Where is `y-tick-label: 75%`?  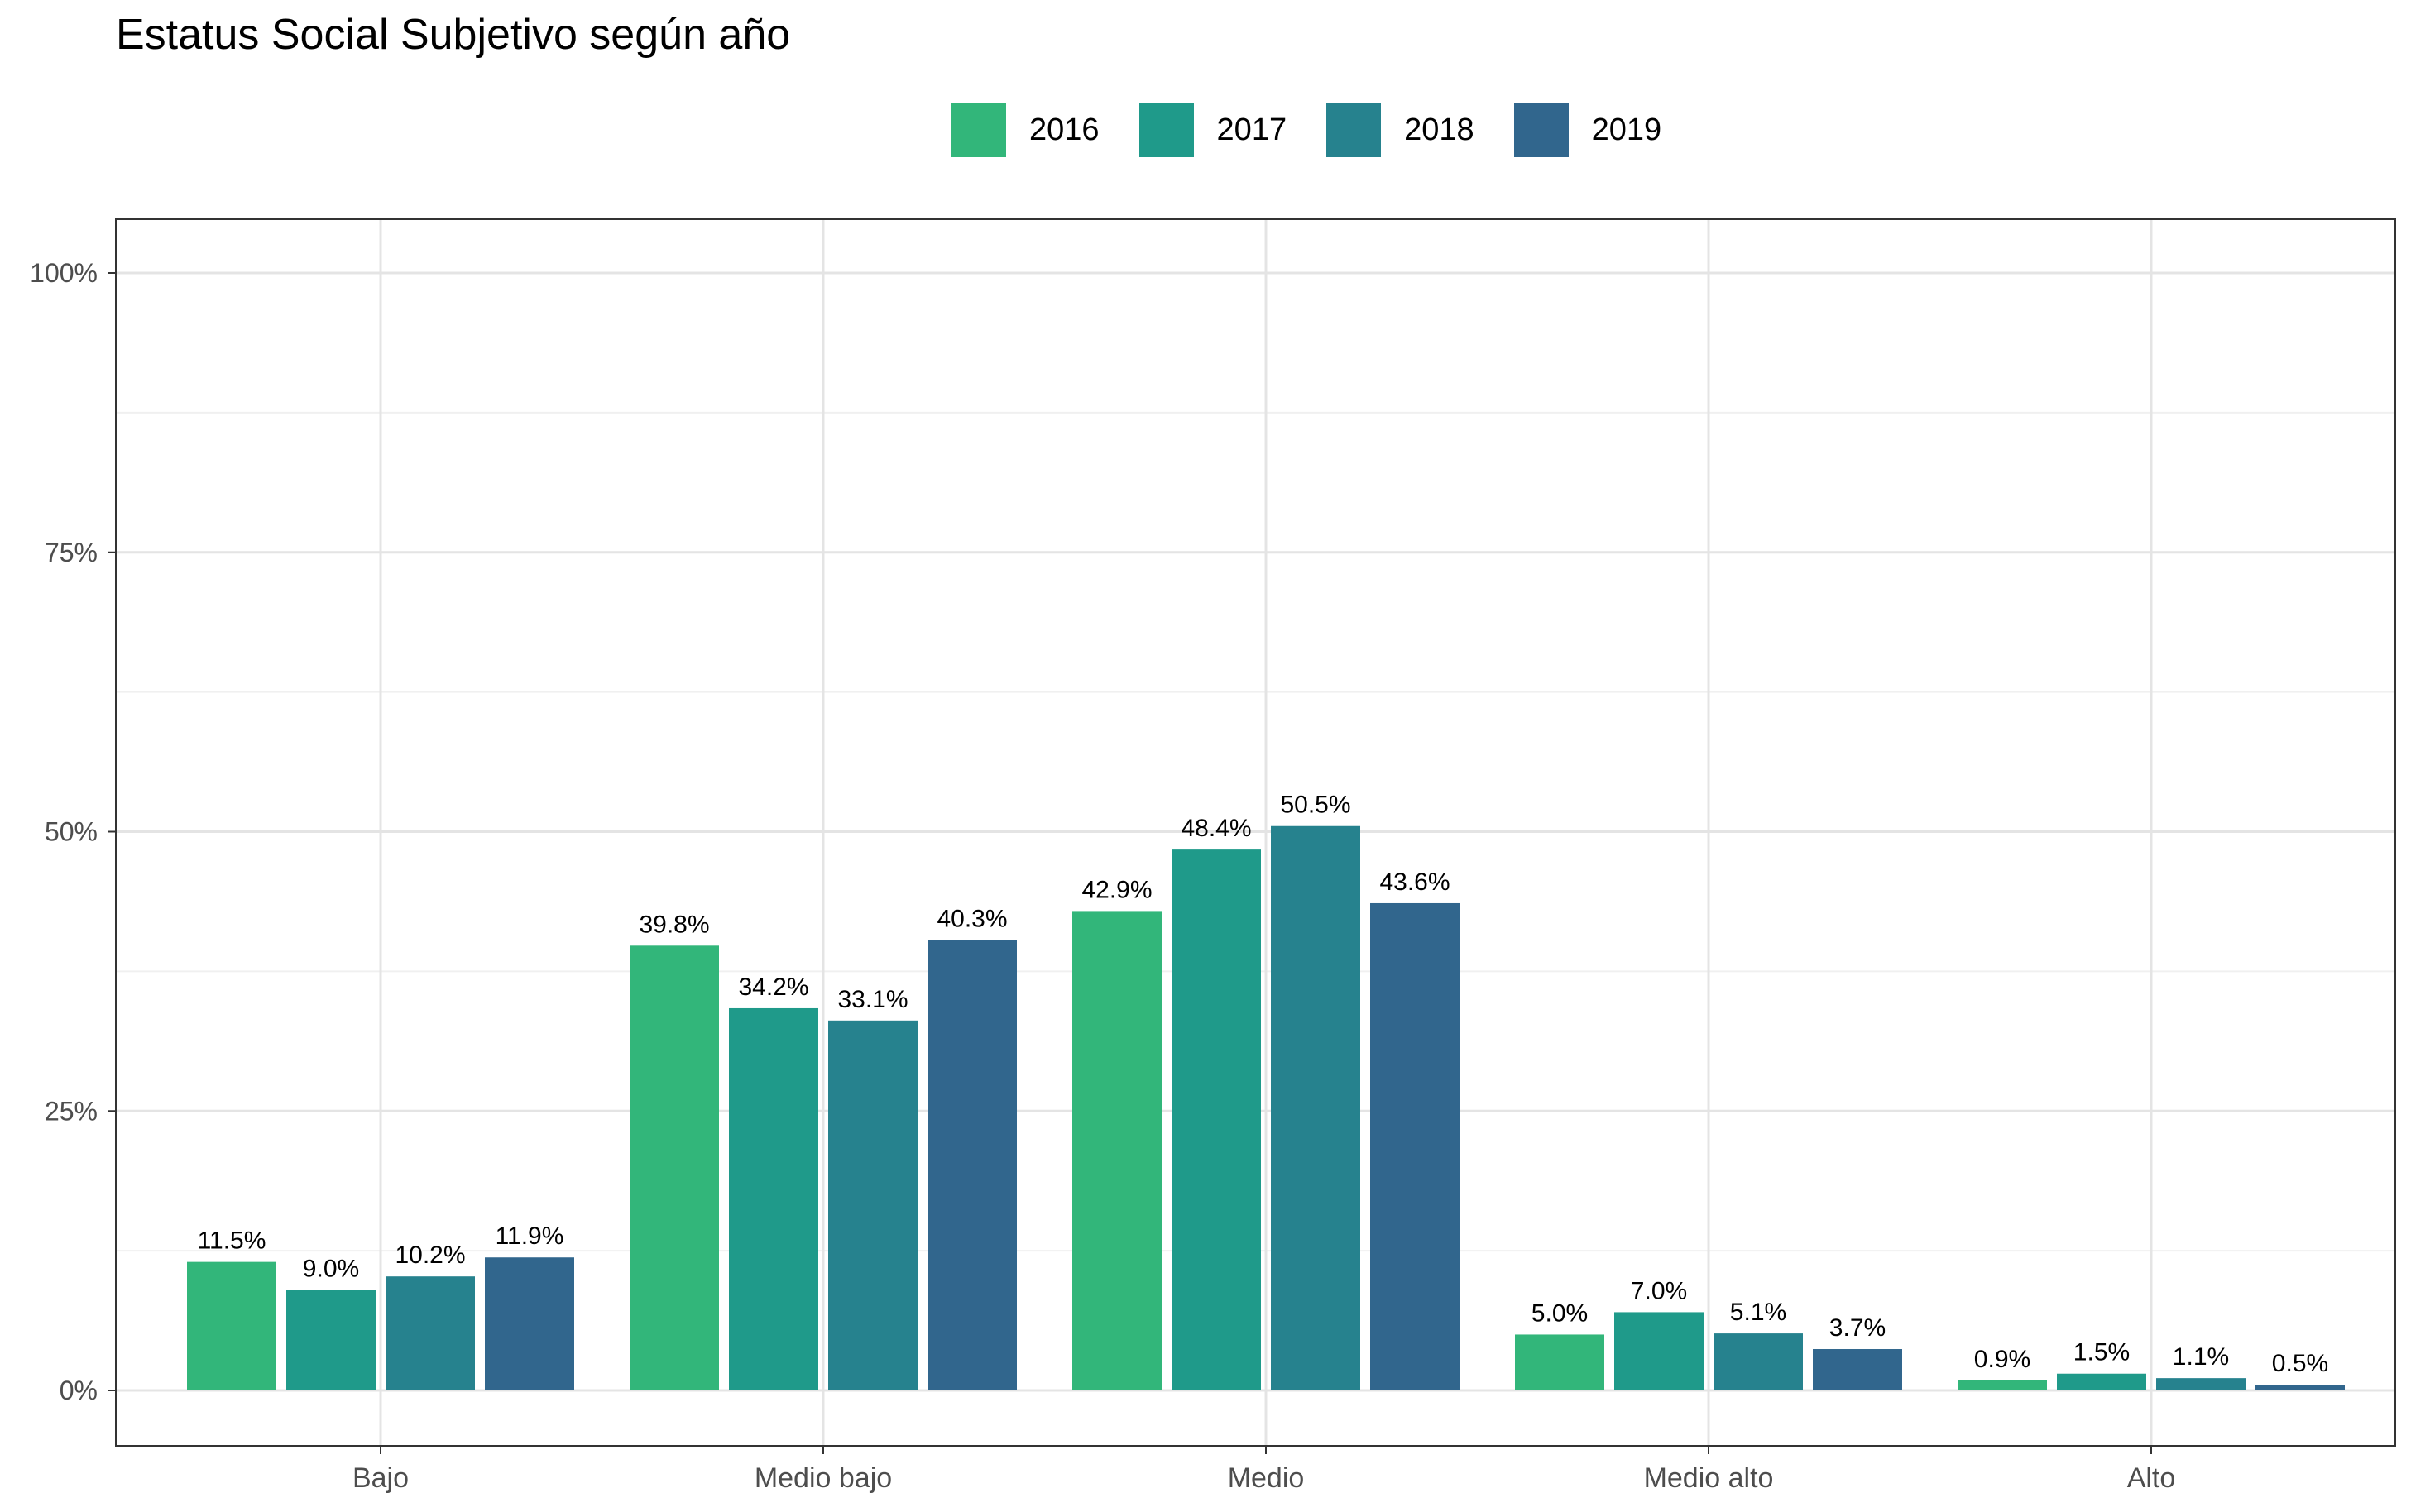
y-tick-label: 75% is located at coordinates (71, 552).